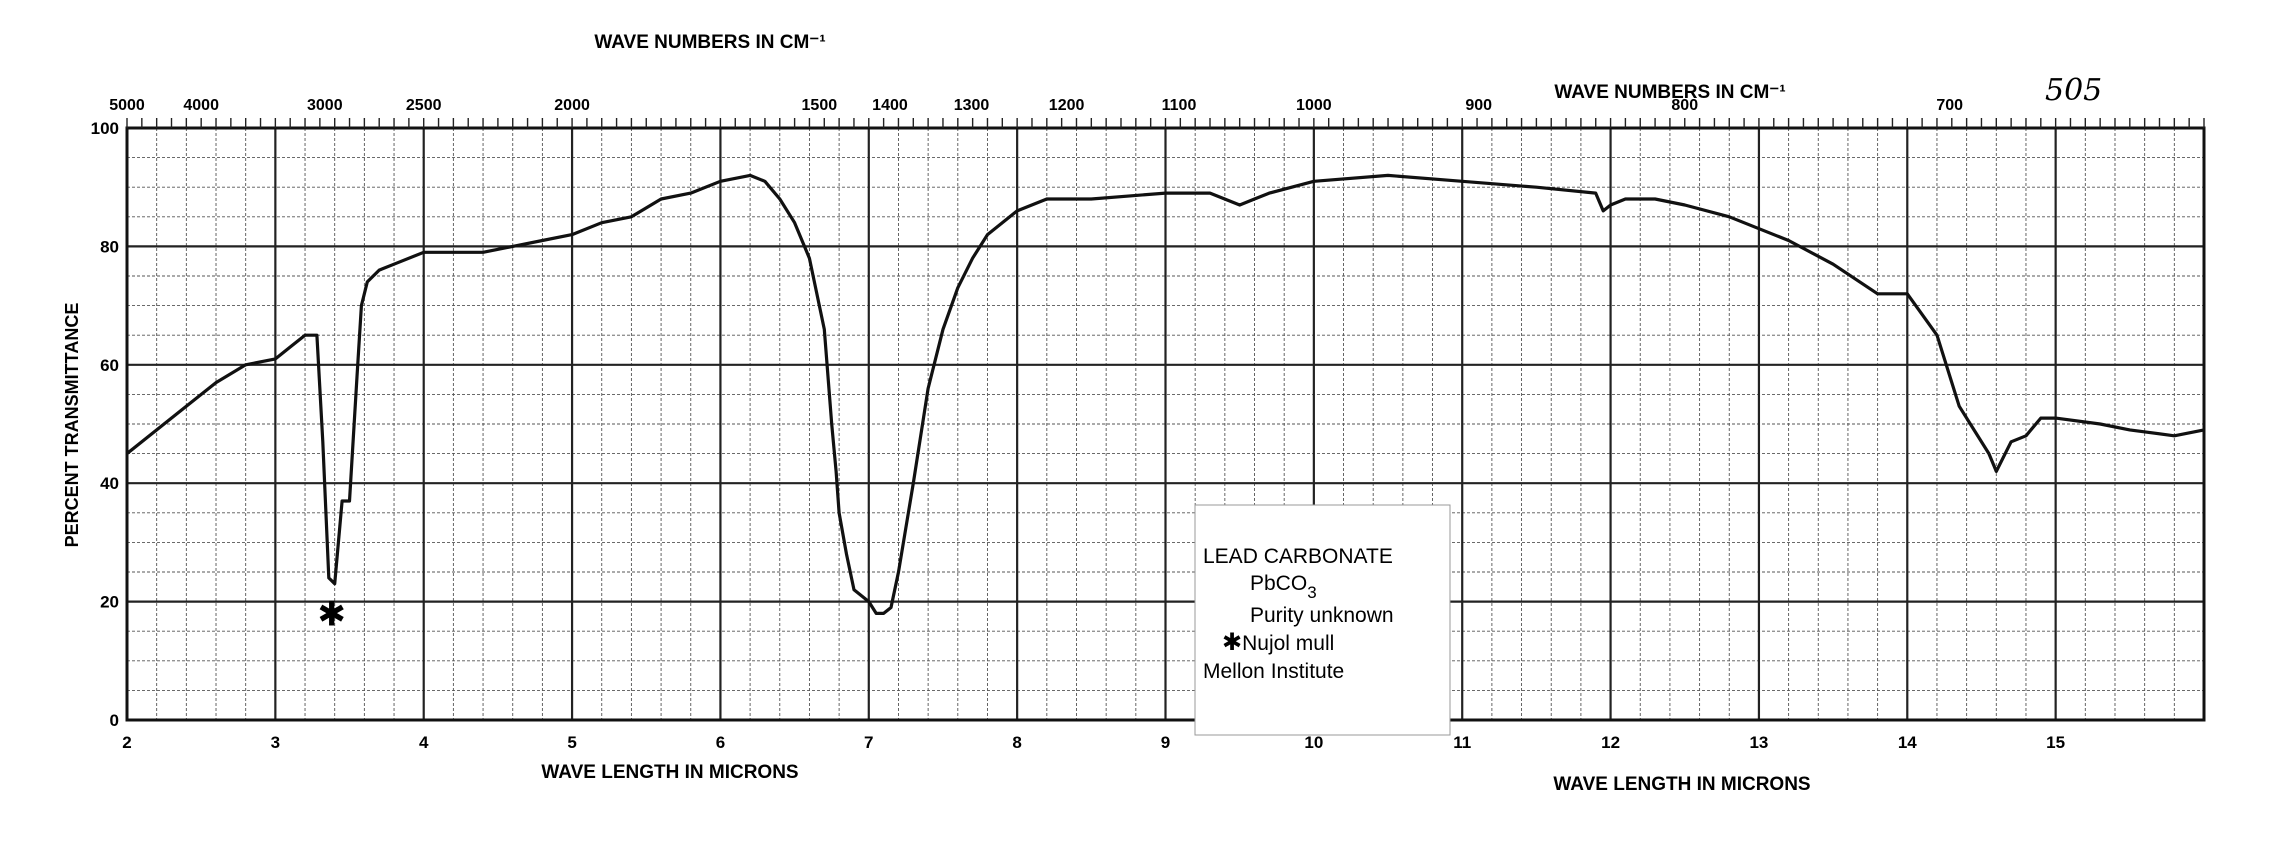 Image resolution: width=2269 pixels, height=850 pixels. Describe the element at coordinates (1278, 583) in the screenshot. I see `legend-formula-main: PbCO` at that location.